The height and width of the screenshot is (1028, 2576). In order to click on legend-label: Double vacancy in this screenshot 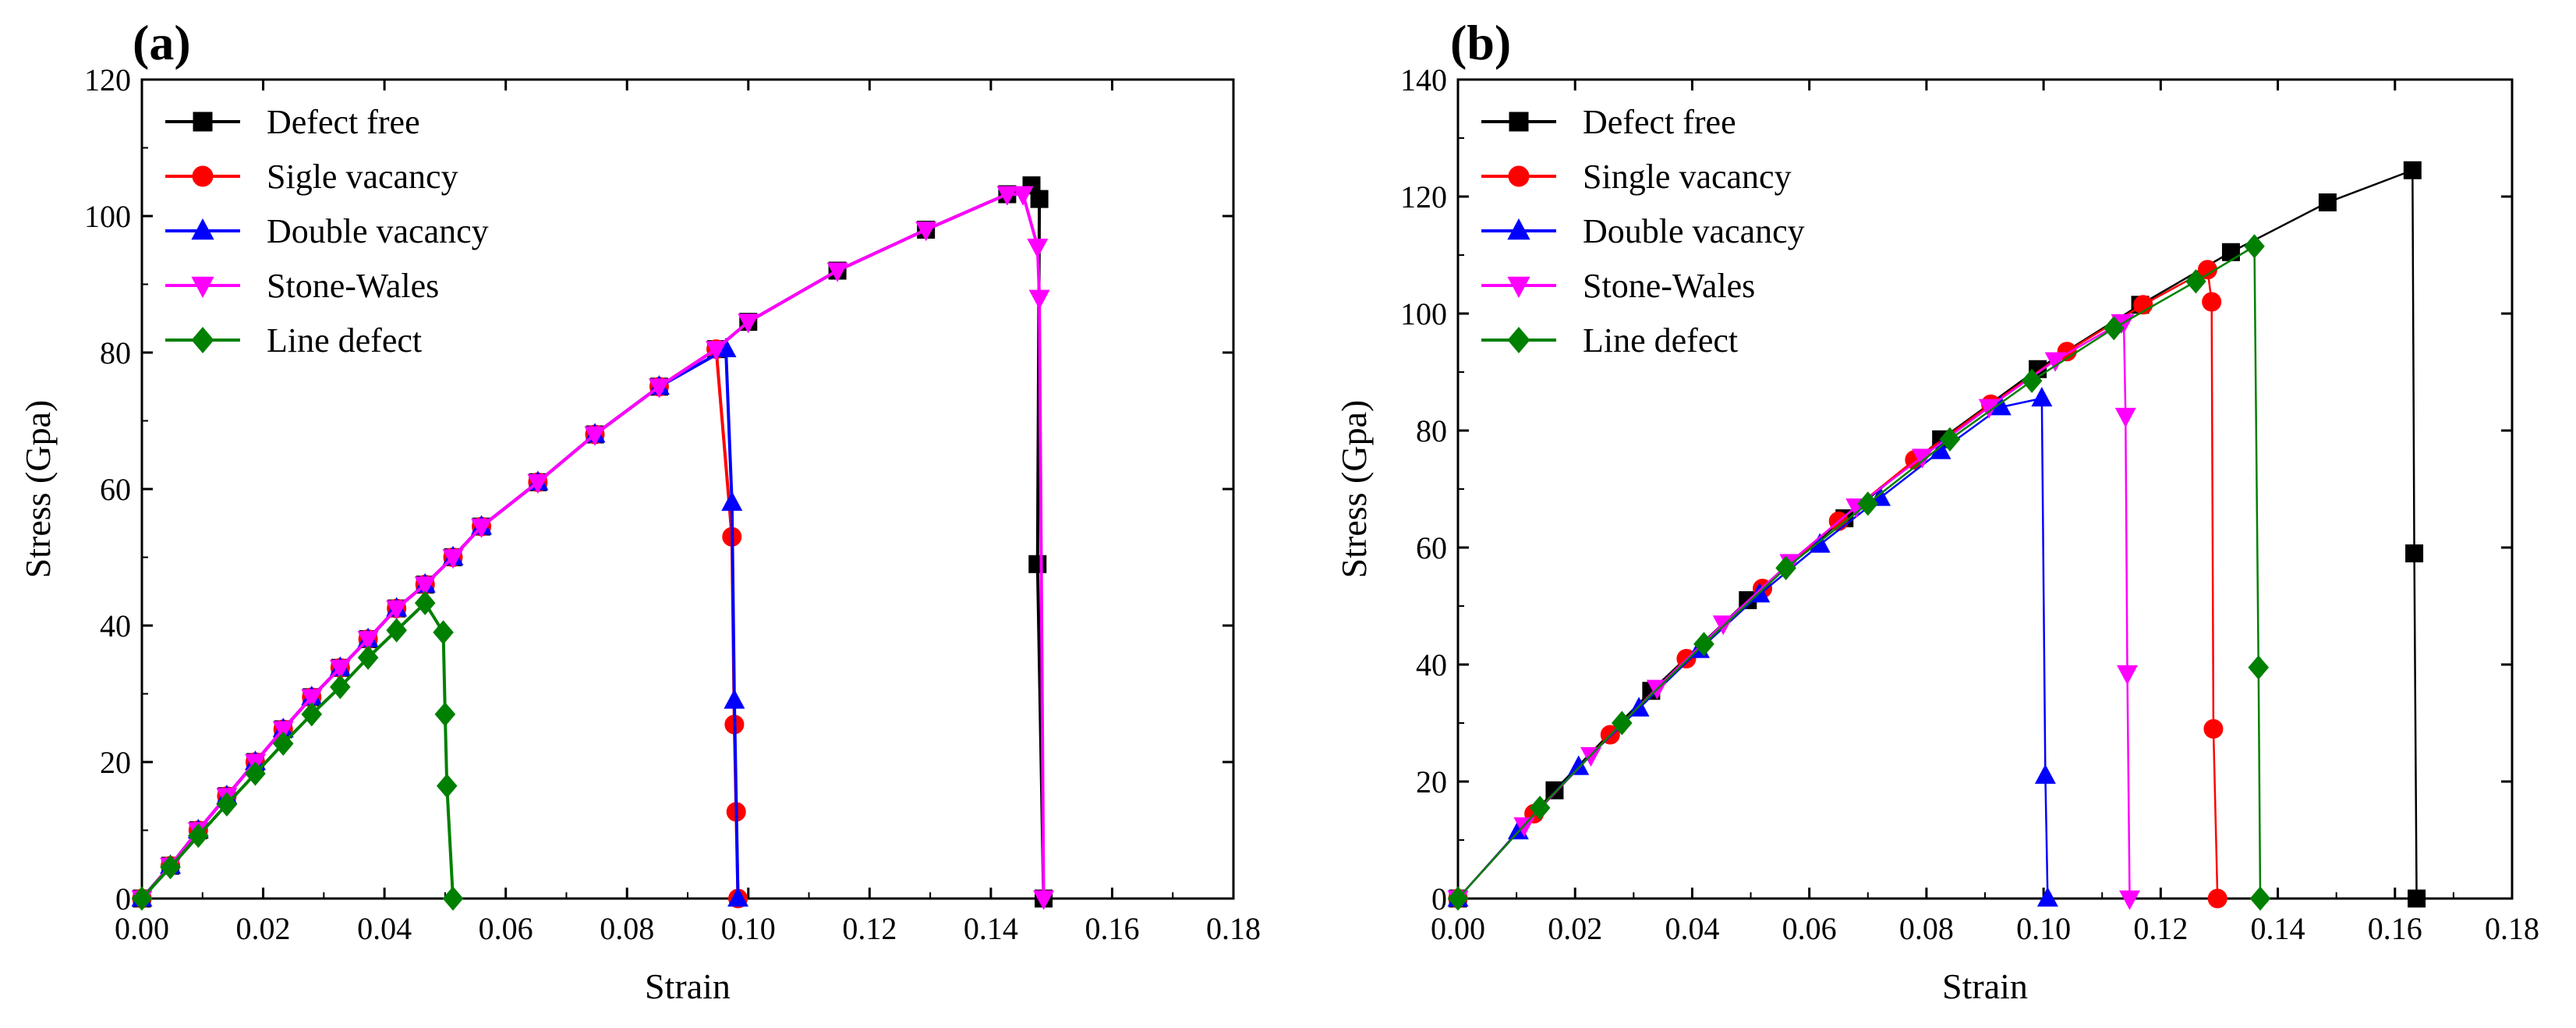, I will do `click(1694, 231)`.